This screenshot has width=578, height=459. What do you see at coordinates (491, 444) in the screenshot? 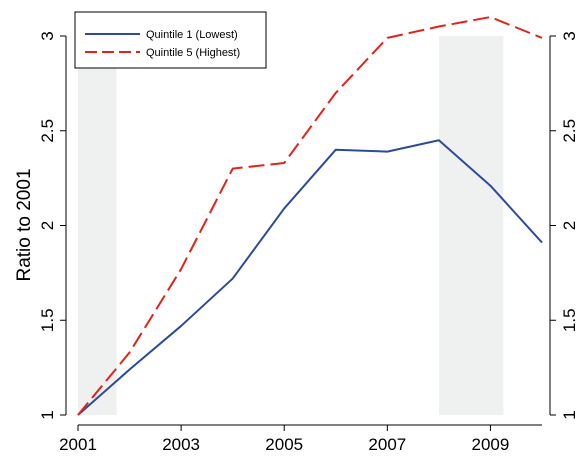
I see `x-tick-label: 2009` at bounding box center [491, 444].